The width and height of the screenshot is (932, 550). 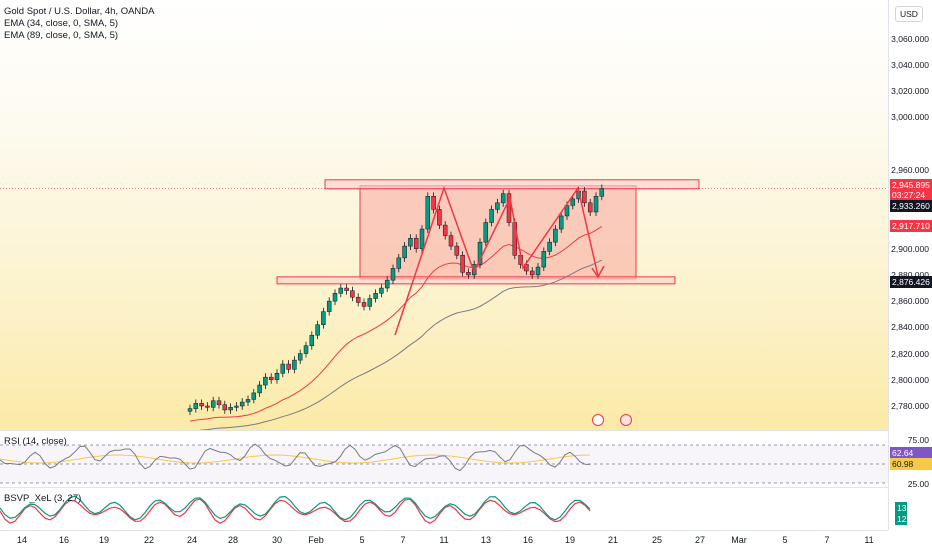 I want to click on bsvp-legend: BSVP_XeL (3, 27), so click(x=43, y=498).